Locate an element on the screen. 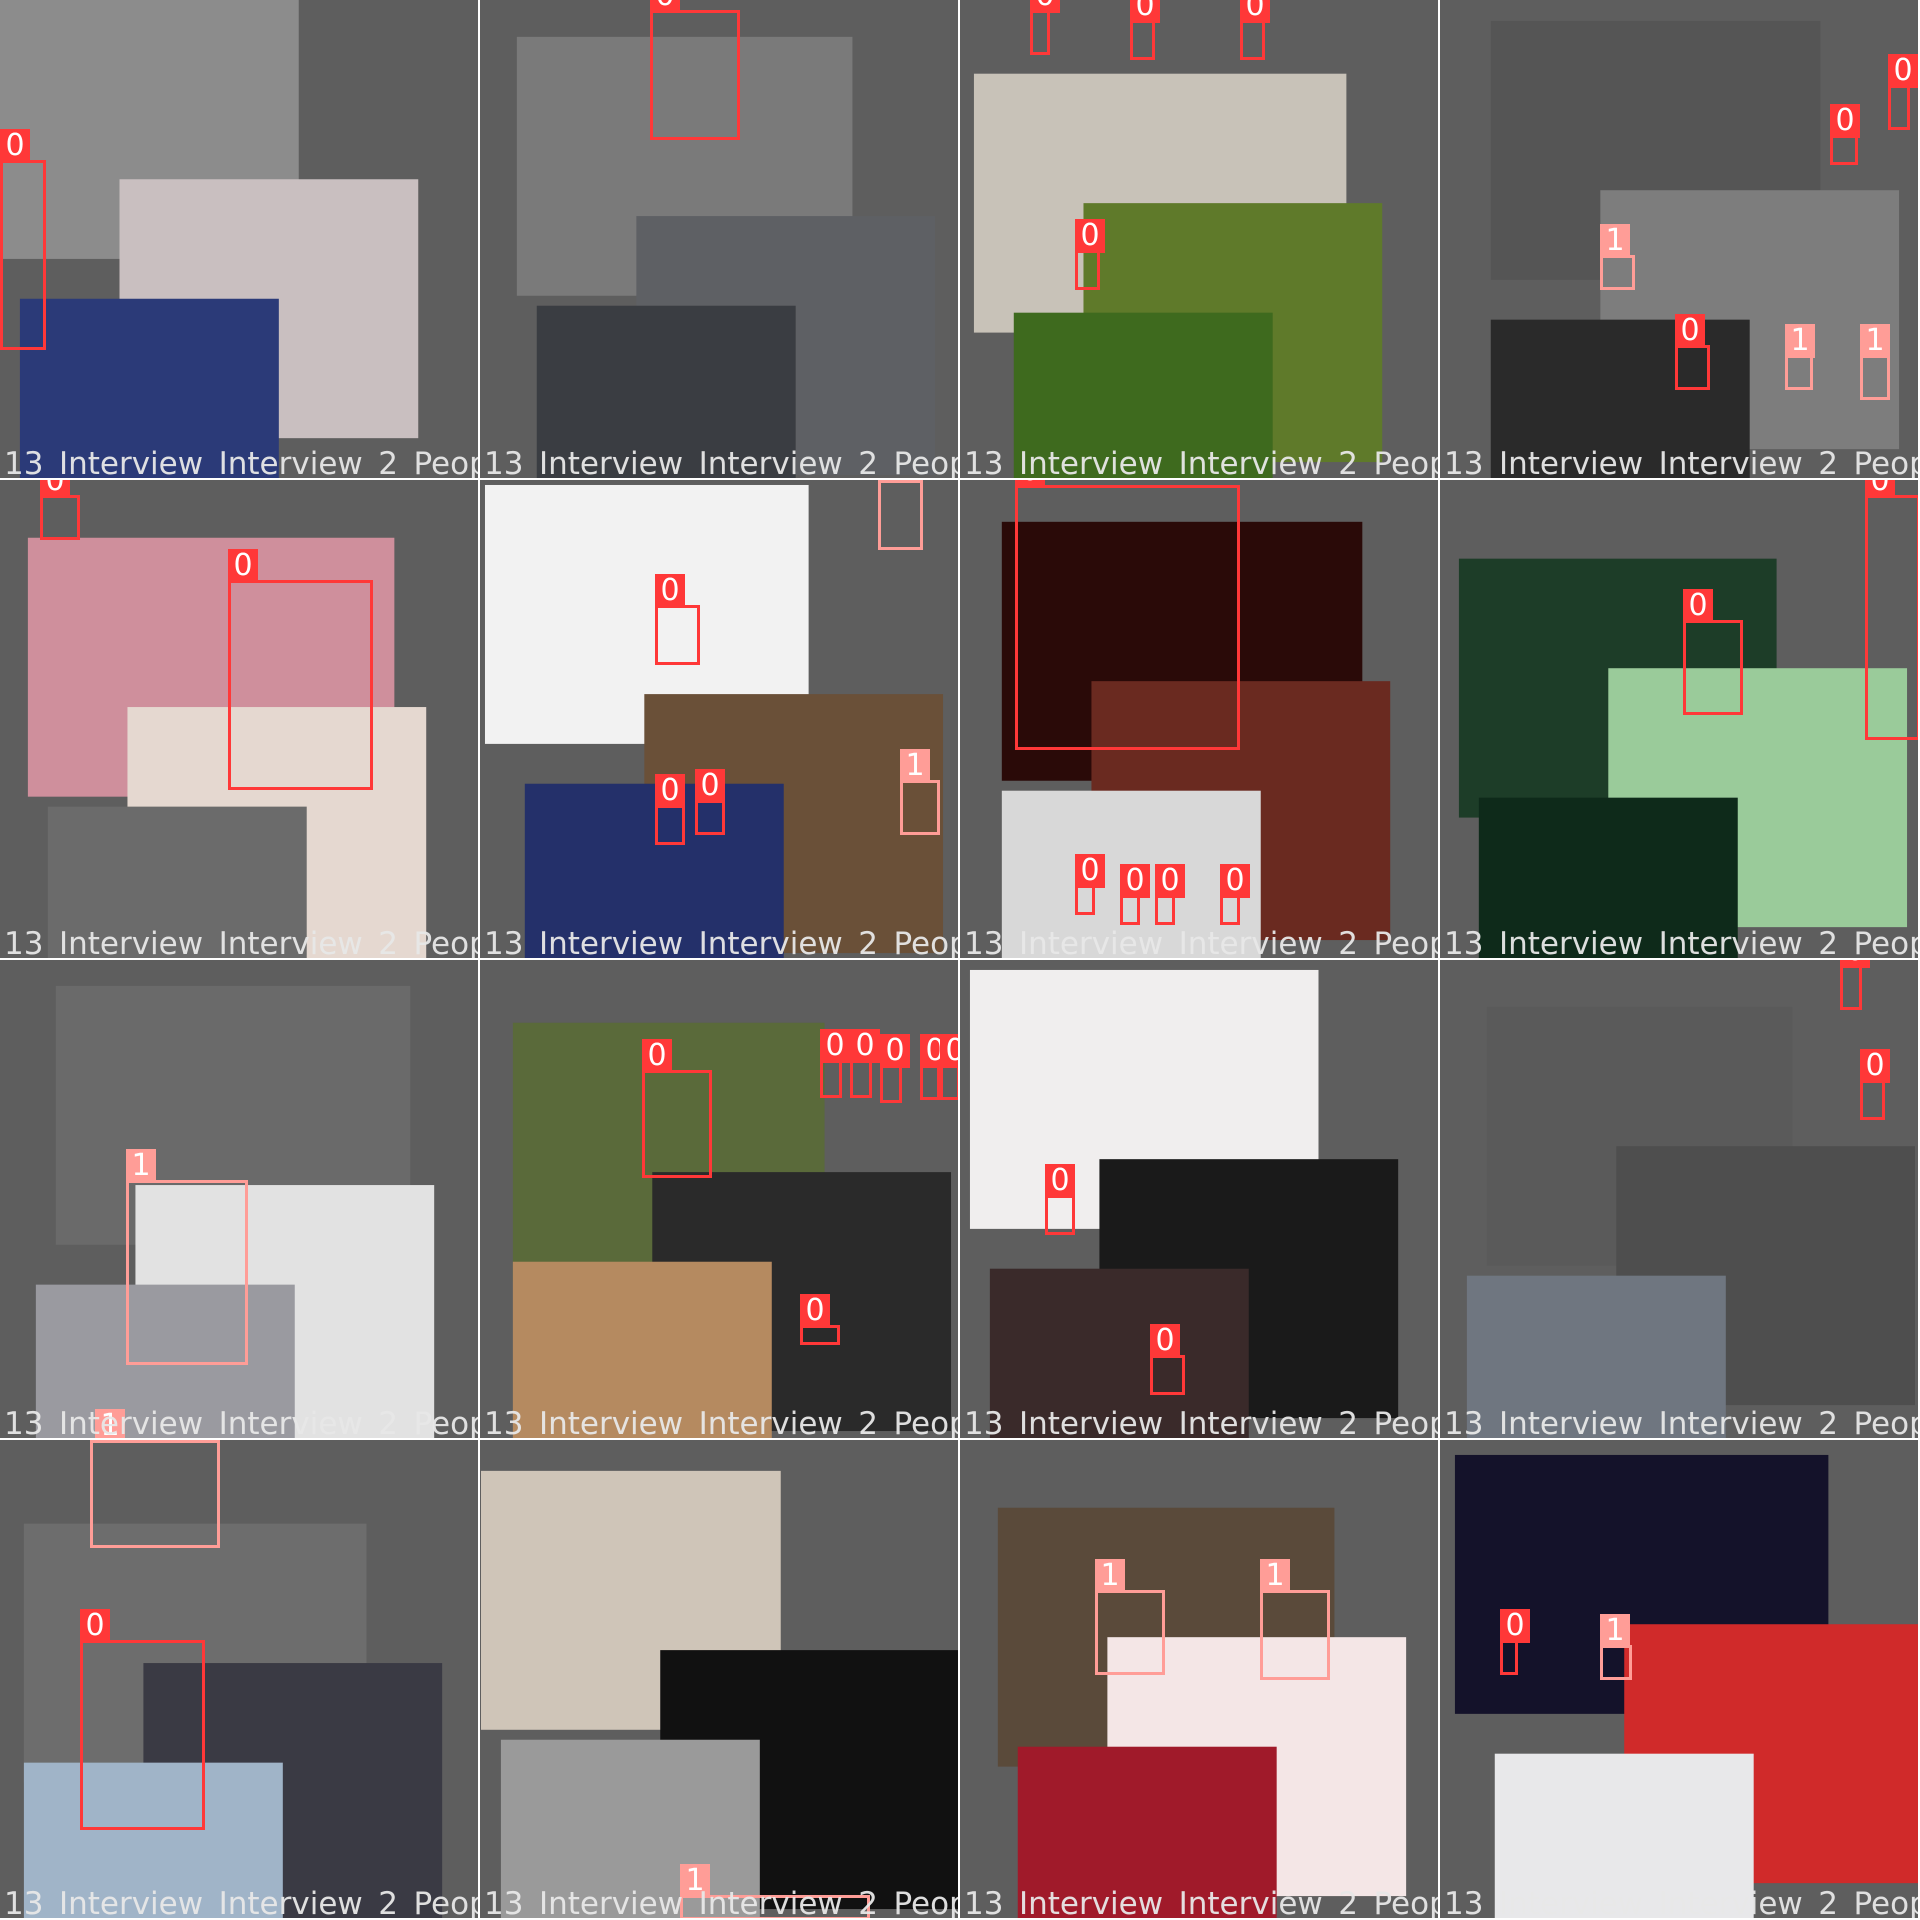  mosaic-tile-t00: 0 13_Interview_Interview_2_People_Visible is located at coordinates (240, 240).